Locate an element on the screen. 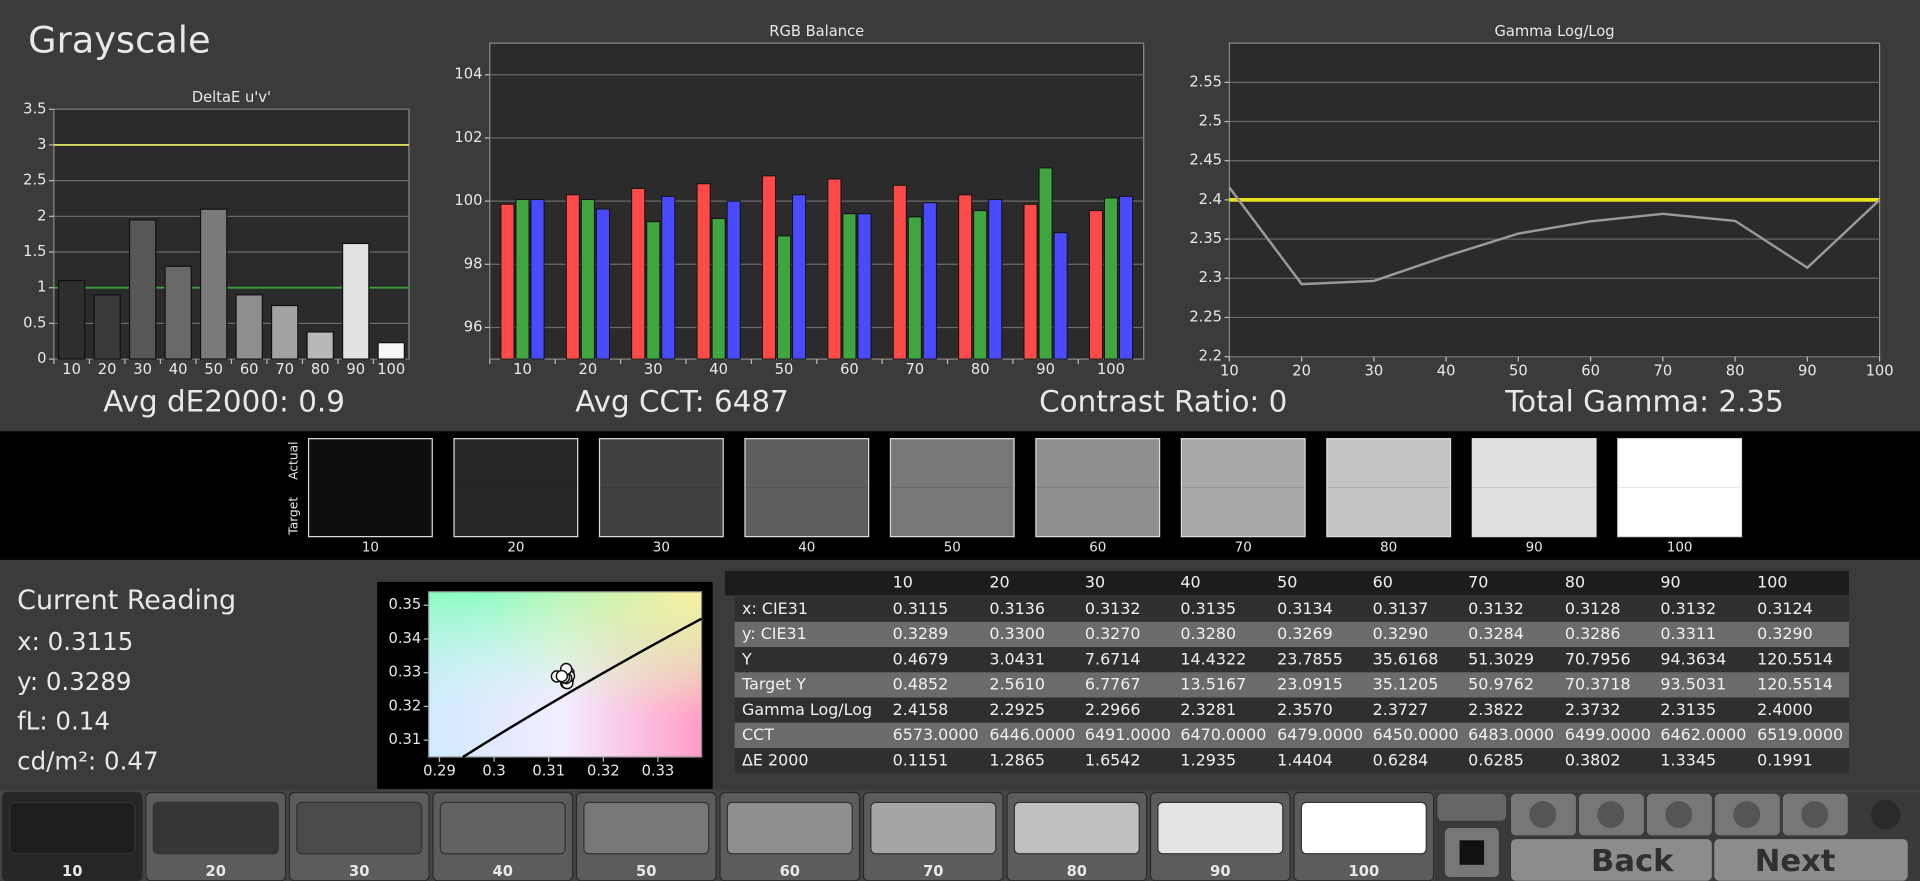 The height and width of the screenshot is (881, 1920). swatch-label: 30 is located at coordinates (661, 548).